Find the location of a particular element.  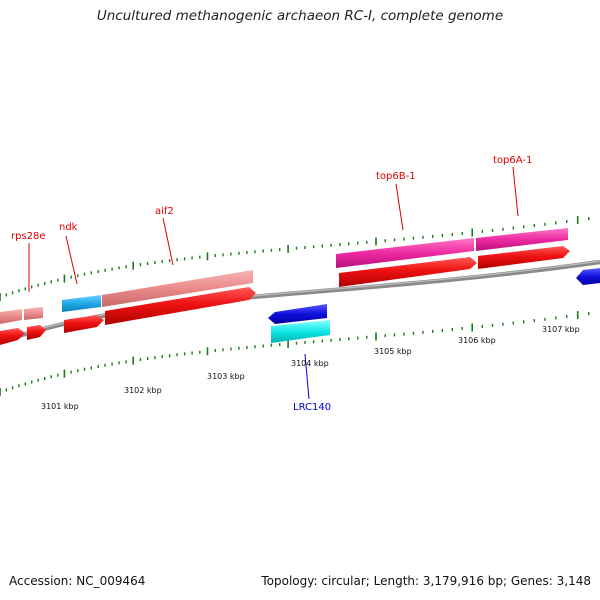

scale-label-3107: 3107 kbp is located at coordinates (561, 329).